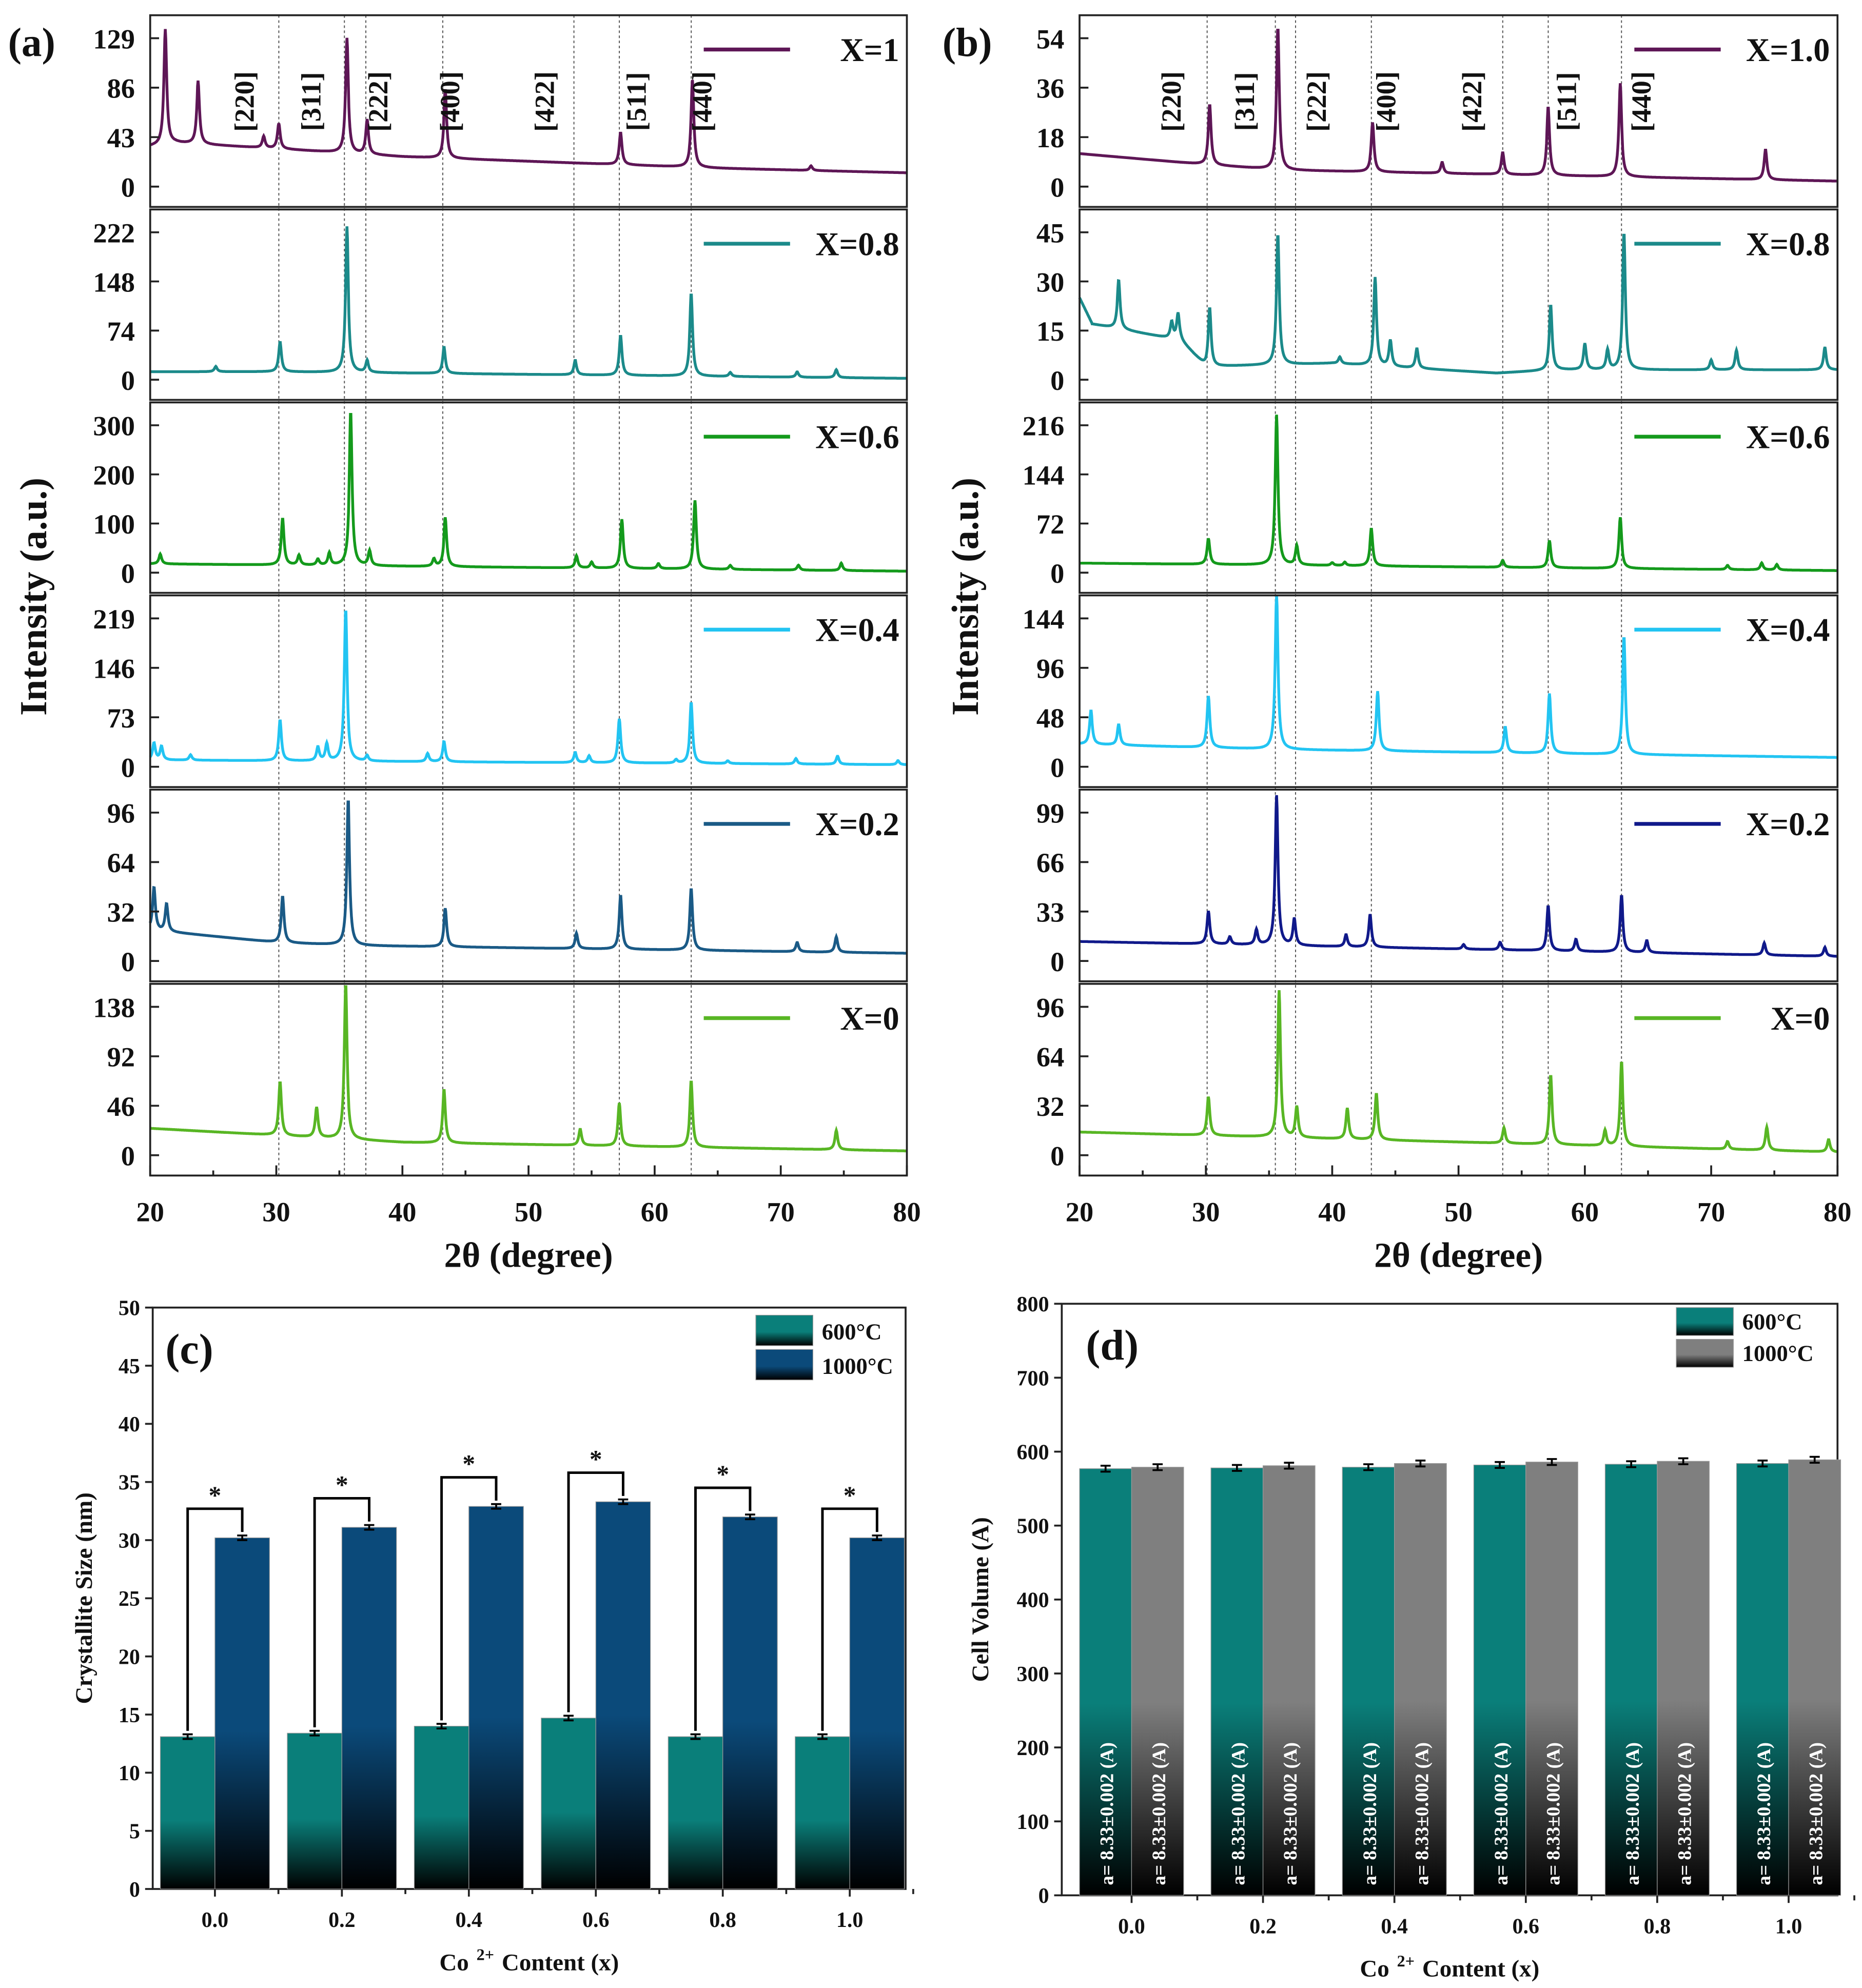  What do you see at coordinates (857, 437) in the screenshot?
I see `legend-label: X=0.6` at bounding box center [857, 437].